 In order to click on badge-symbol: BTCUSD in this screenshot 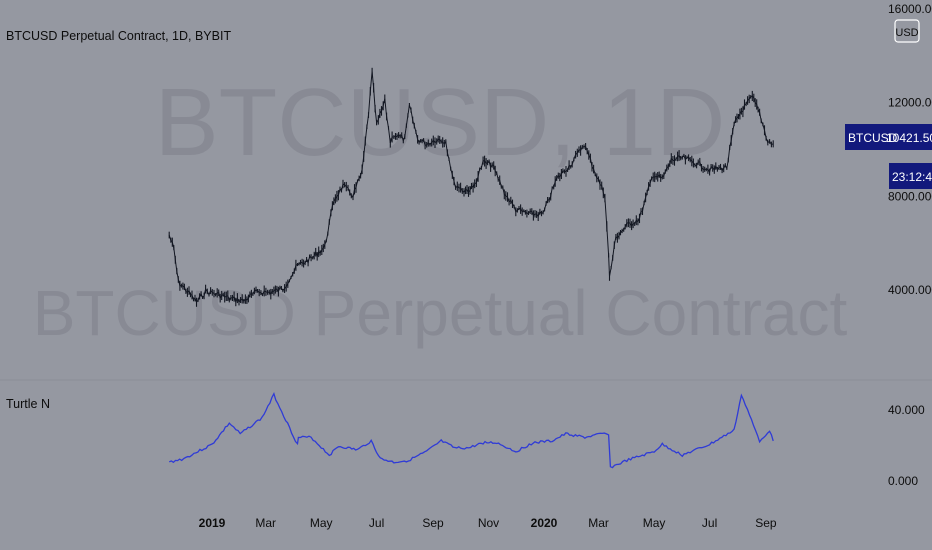, I will do `click(873, 138)`.